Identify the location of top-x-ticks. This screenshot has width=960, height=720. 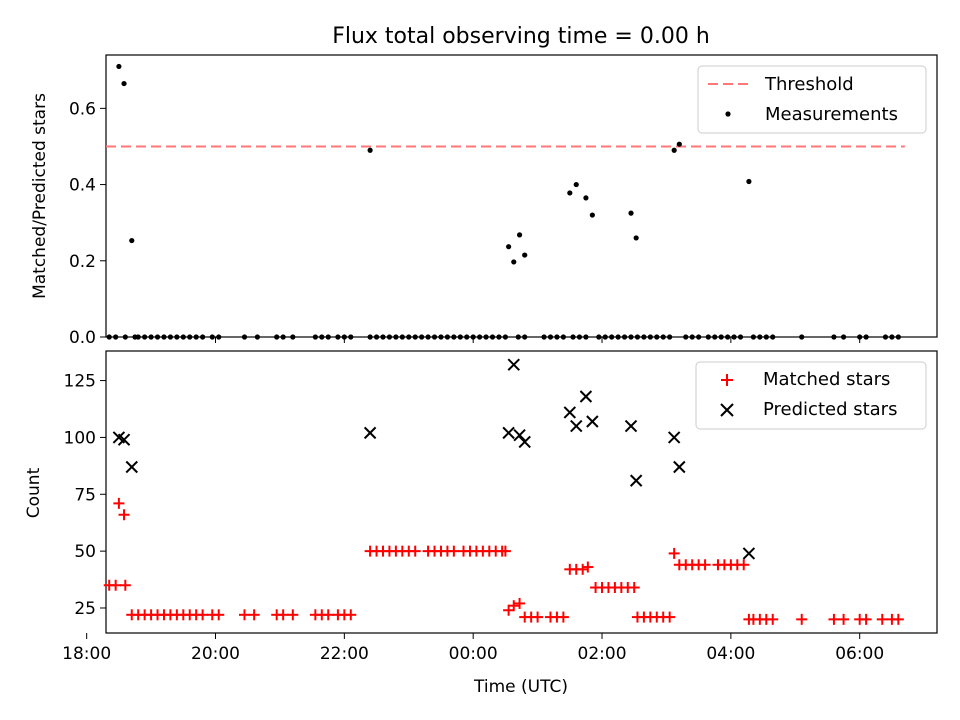
(538, 340).